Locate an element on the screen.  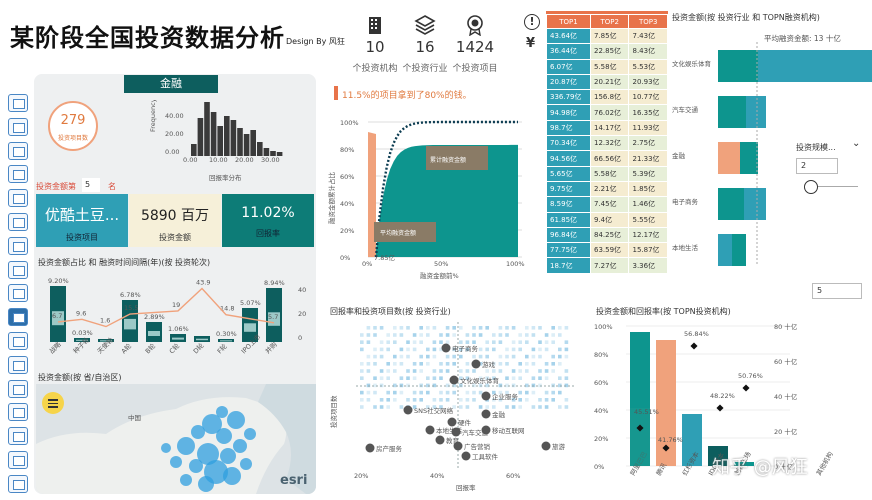
rounds-pct-label: 0.30% is located at coordinates (226, 334).